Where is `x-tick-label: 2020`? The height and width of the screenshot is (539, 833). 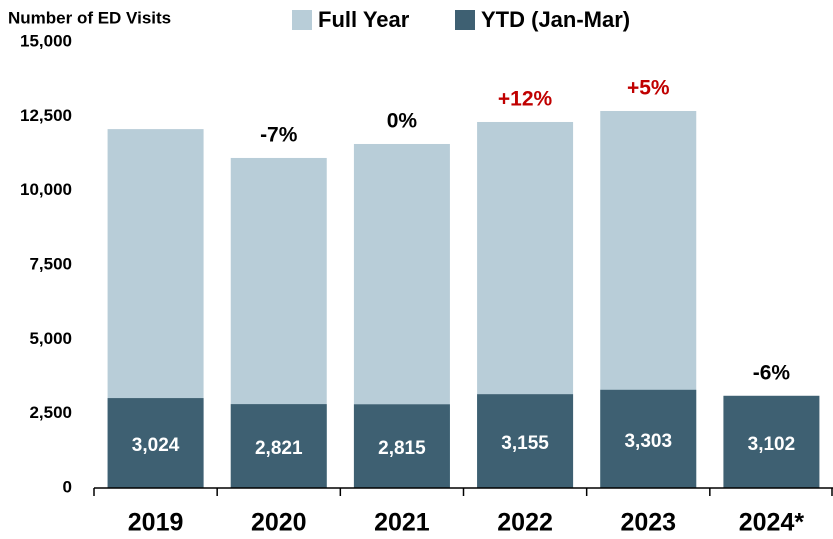 x-tick-label: 2020 is located at coordinates (279, 523).